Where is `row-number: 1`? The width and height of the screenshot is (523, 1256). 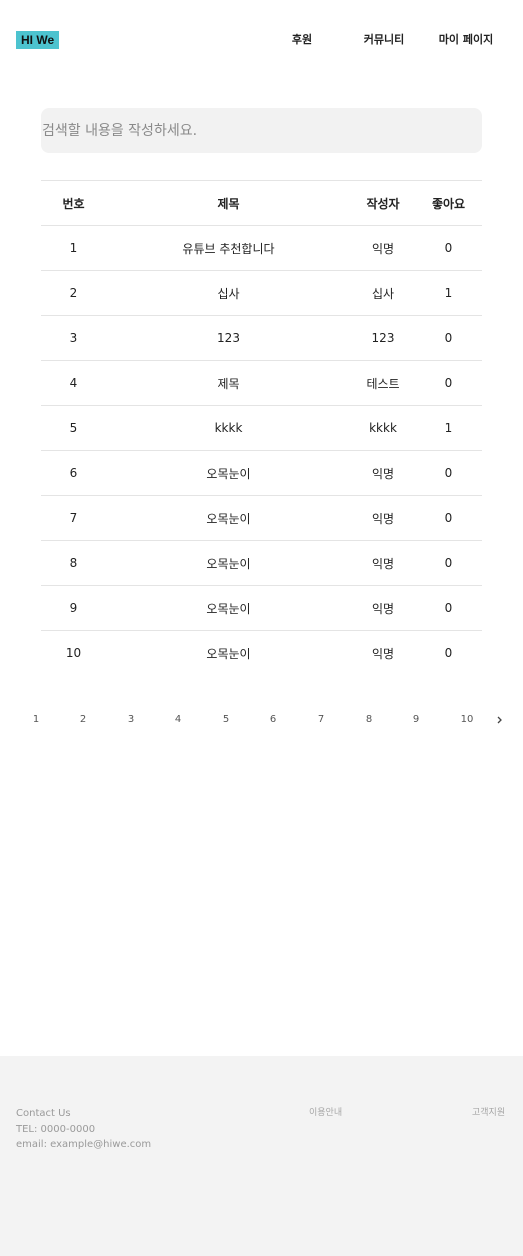 row-number: 1 is located at coordinates (73, 248).